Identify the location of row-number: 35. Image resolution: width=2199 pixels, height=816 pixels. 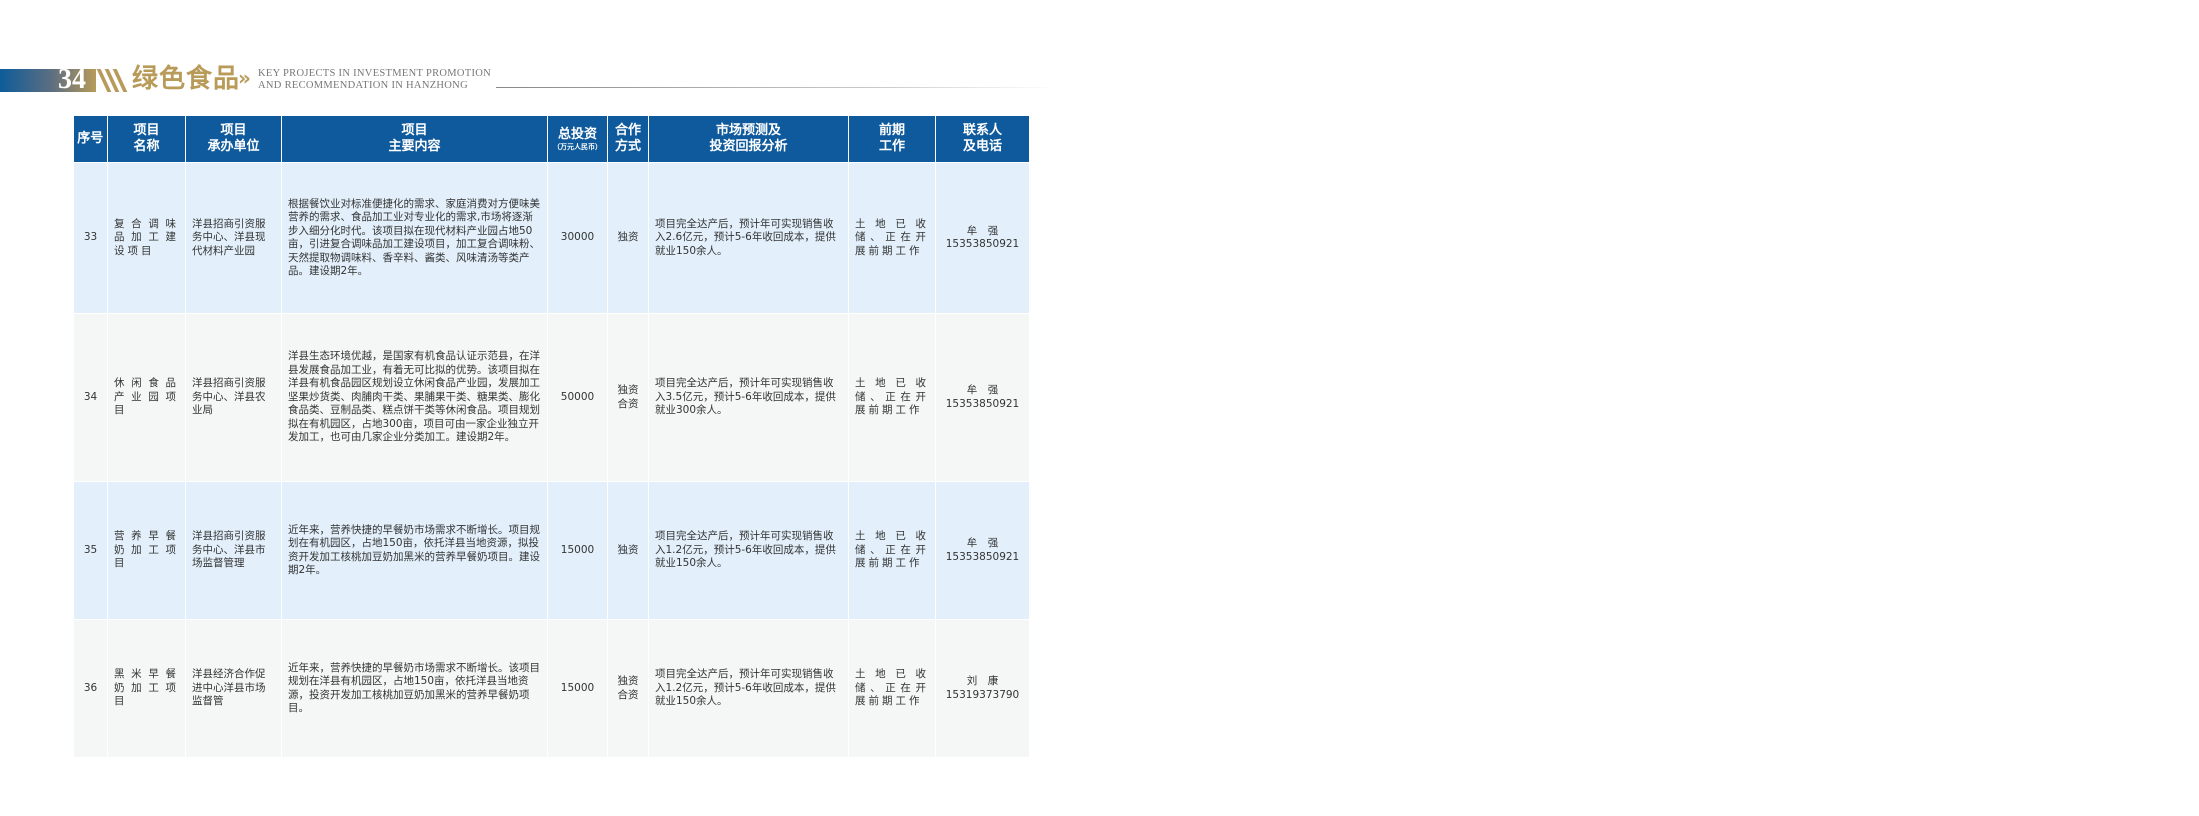
(90, 549).